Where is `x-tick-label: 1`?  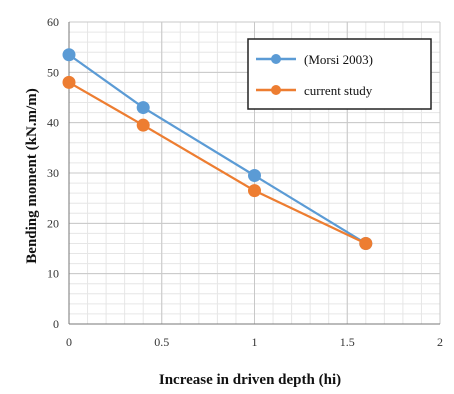
x-tick-label: 1 is located at coordinates (255, 342).